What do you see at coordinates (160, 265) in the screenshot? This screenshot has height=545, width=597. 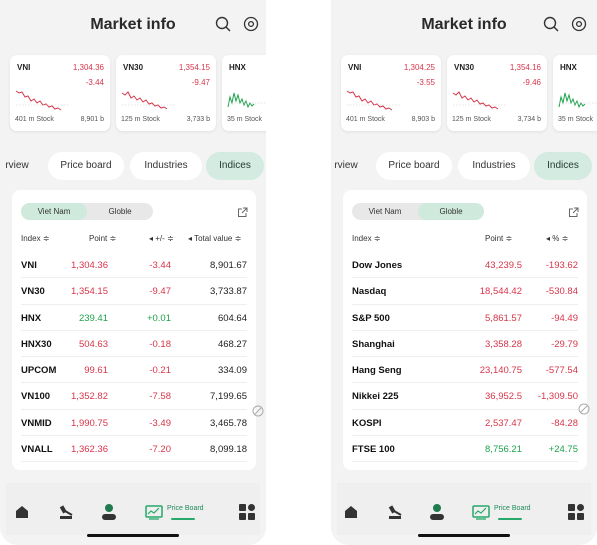 I see `row-change: -3.44` at bounding box center [160, 265].